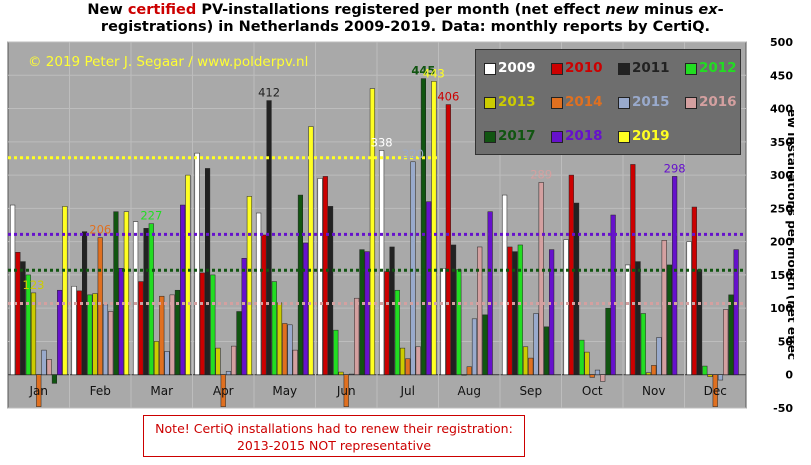 The width and height of the screenshot is (811, 465). I want to click on y-axis-label: New installations per month (net effect), so click(789, 235).